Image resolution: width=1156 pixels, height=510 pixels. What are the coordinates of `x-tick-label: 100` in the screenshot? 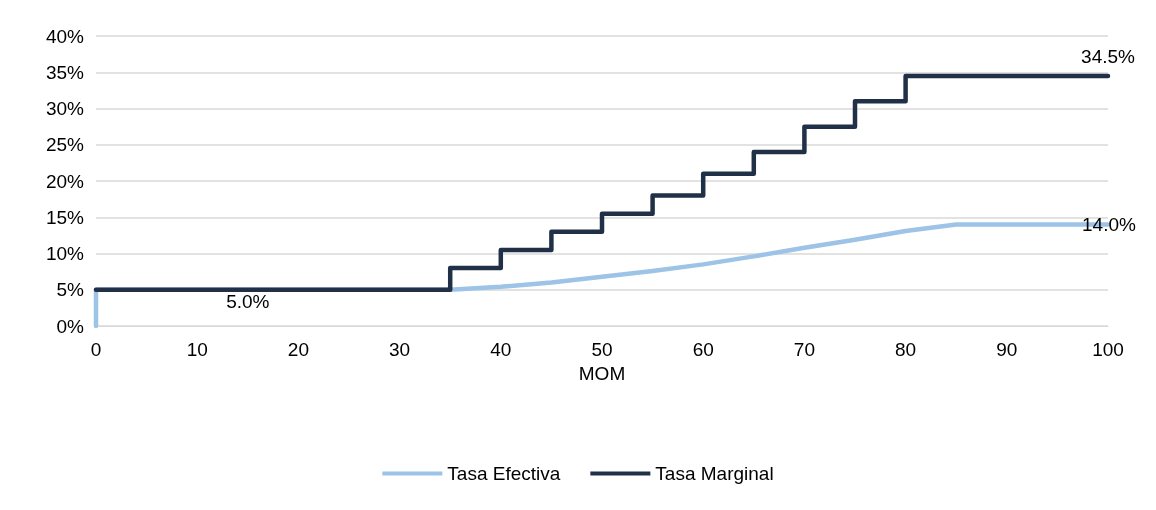 It's located at (1108, 349).